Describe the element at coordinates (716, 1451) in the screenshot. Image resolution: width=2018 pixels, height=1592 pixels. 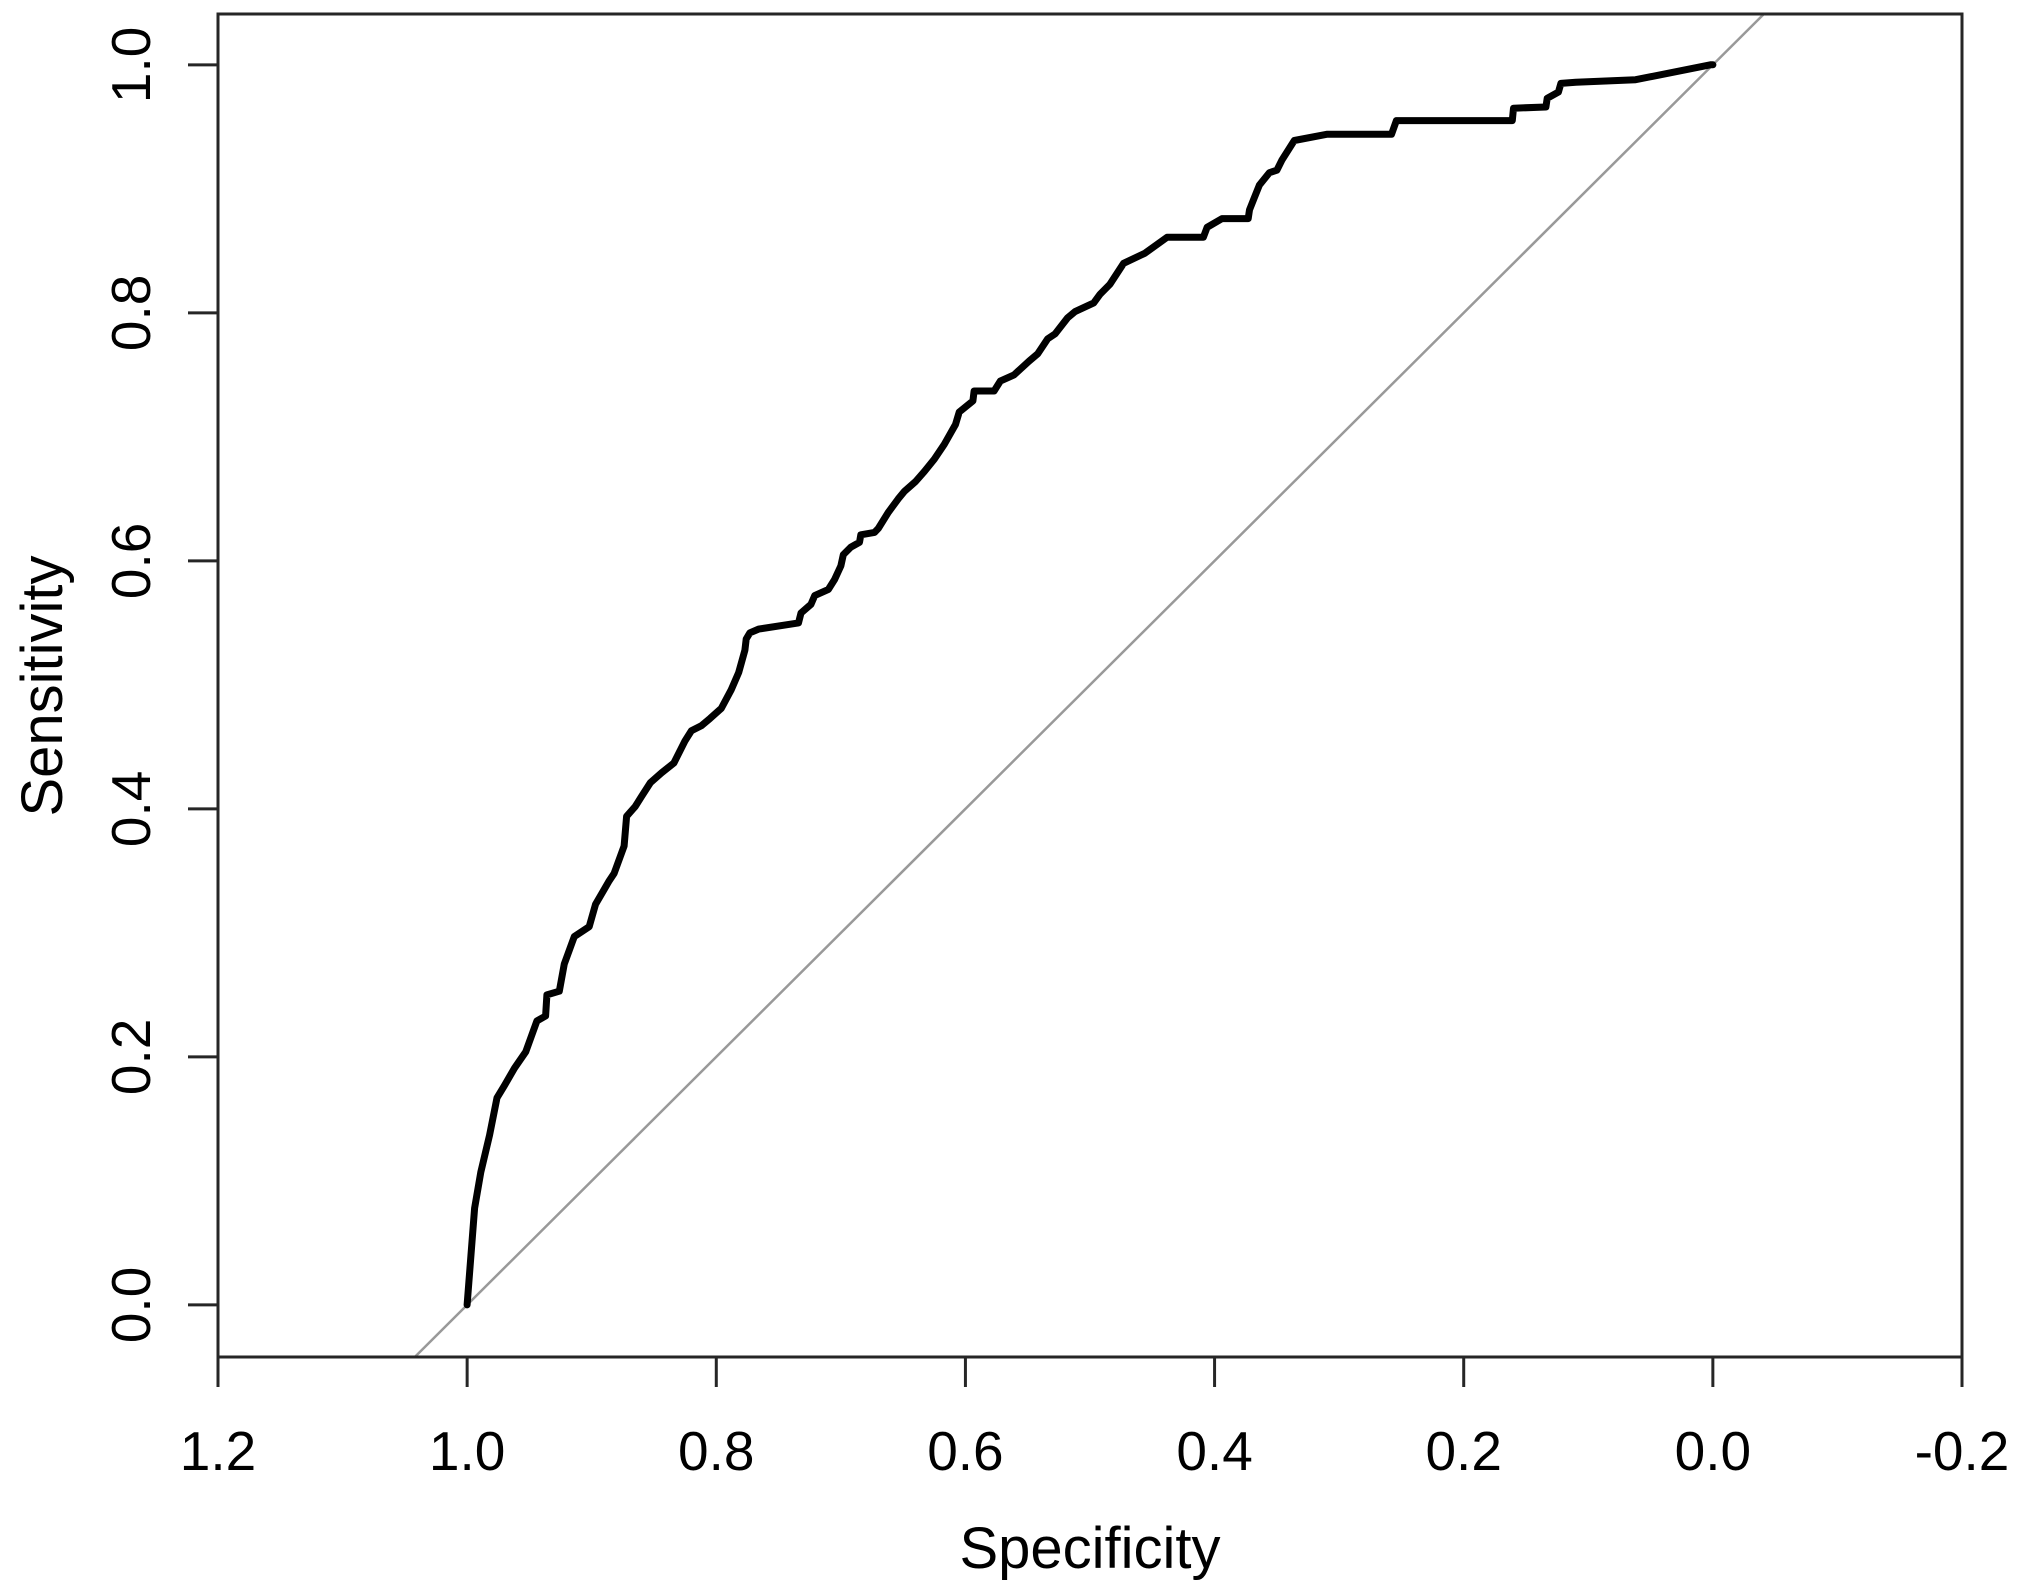
I see `x-tick-label: 0.8` at that location.